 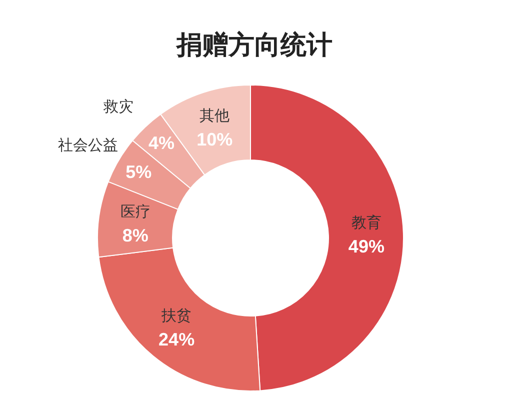 What do you see at coordinates (118, 106) in the screenshot?
I see `slice-label: 救灾` at bounding box center [118, 106].